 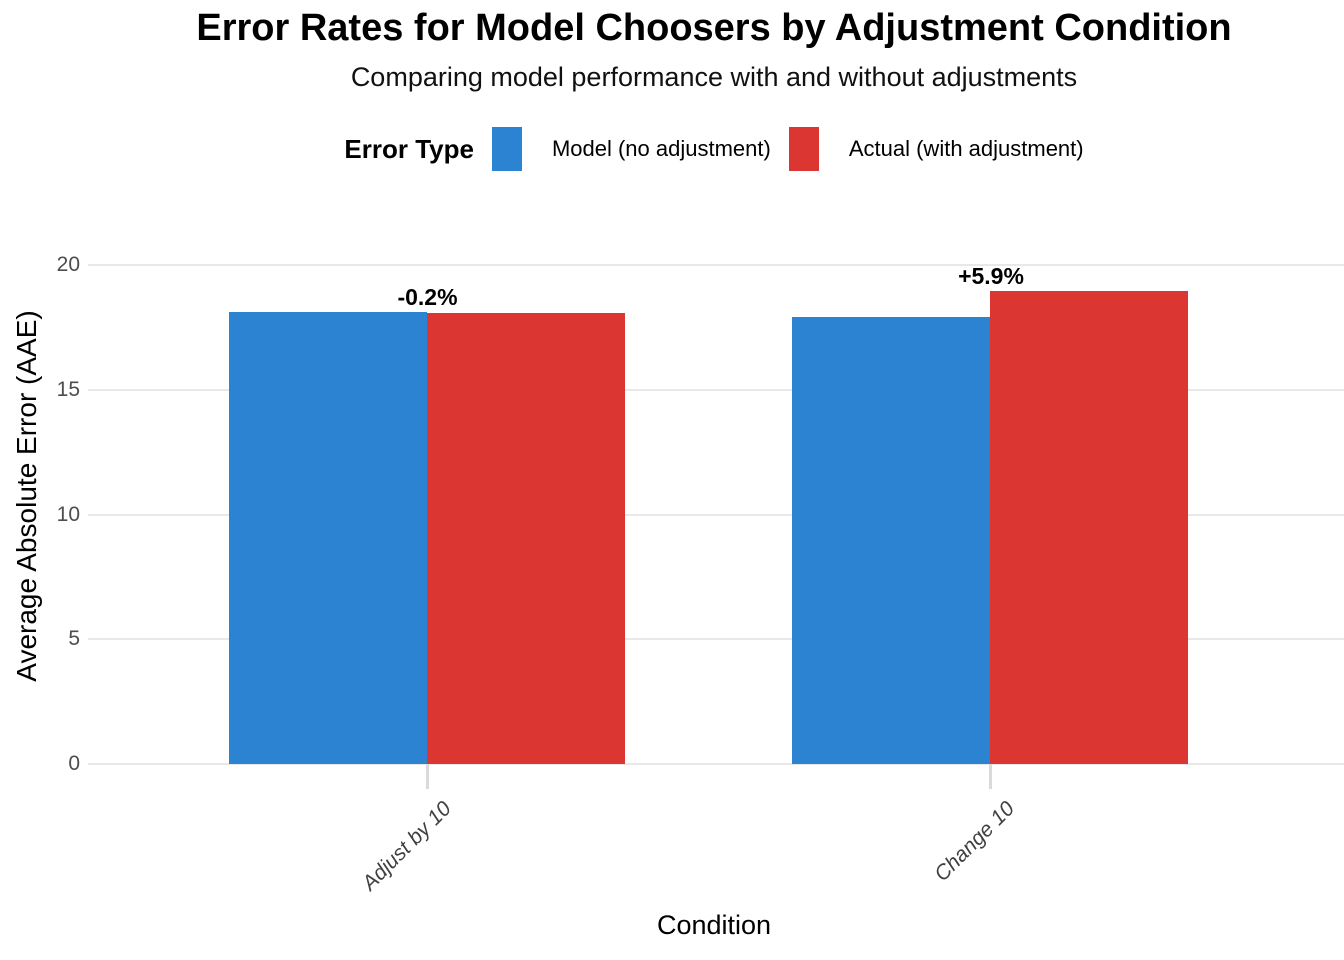 What do you see at coordinates (661, 148) in the screenshot?
I see `legend-label-model: Model (no adjustment)` at bounding box center [661, 148].